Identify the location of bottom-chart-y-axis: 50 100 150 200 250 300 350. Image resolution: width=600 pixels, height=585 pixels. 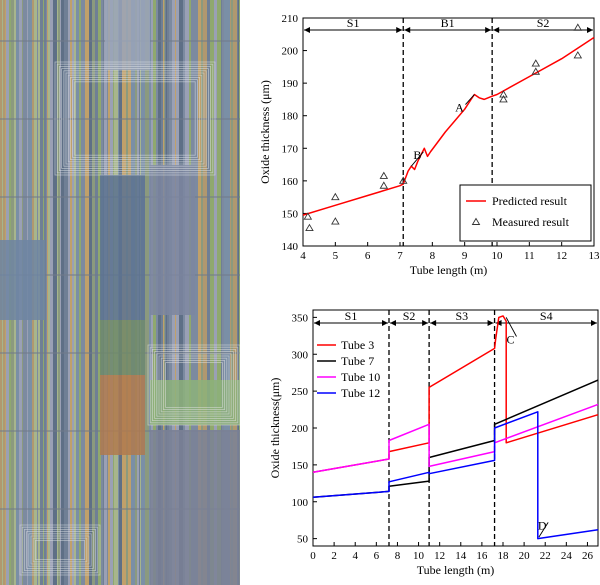
(304, 429).